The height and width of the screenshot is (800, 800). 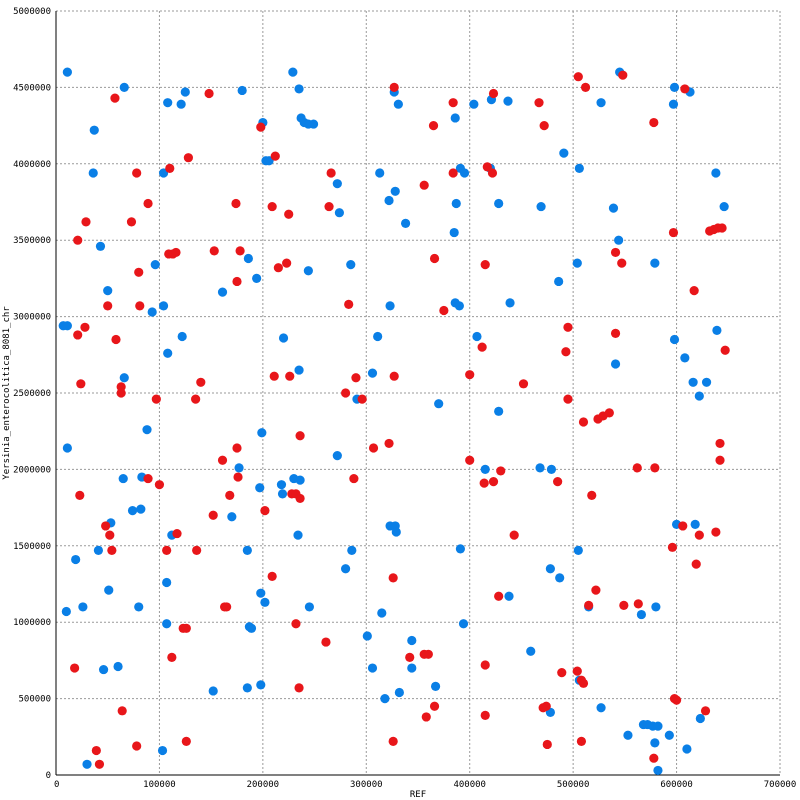 What do you see at coordinates (780, 785) in the screenshot?
I see `x-tick-label: 700000` at bounding box center [780, 785].